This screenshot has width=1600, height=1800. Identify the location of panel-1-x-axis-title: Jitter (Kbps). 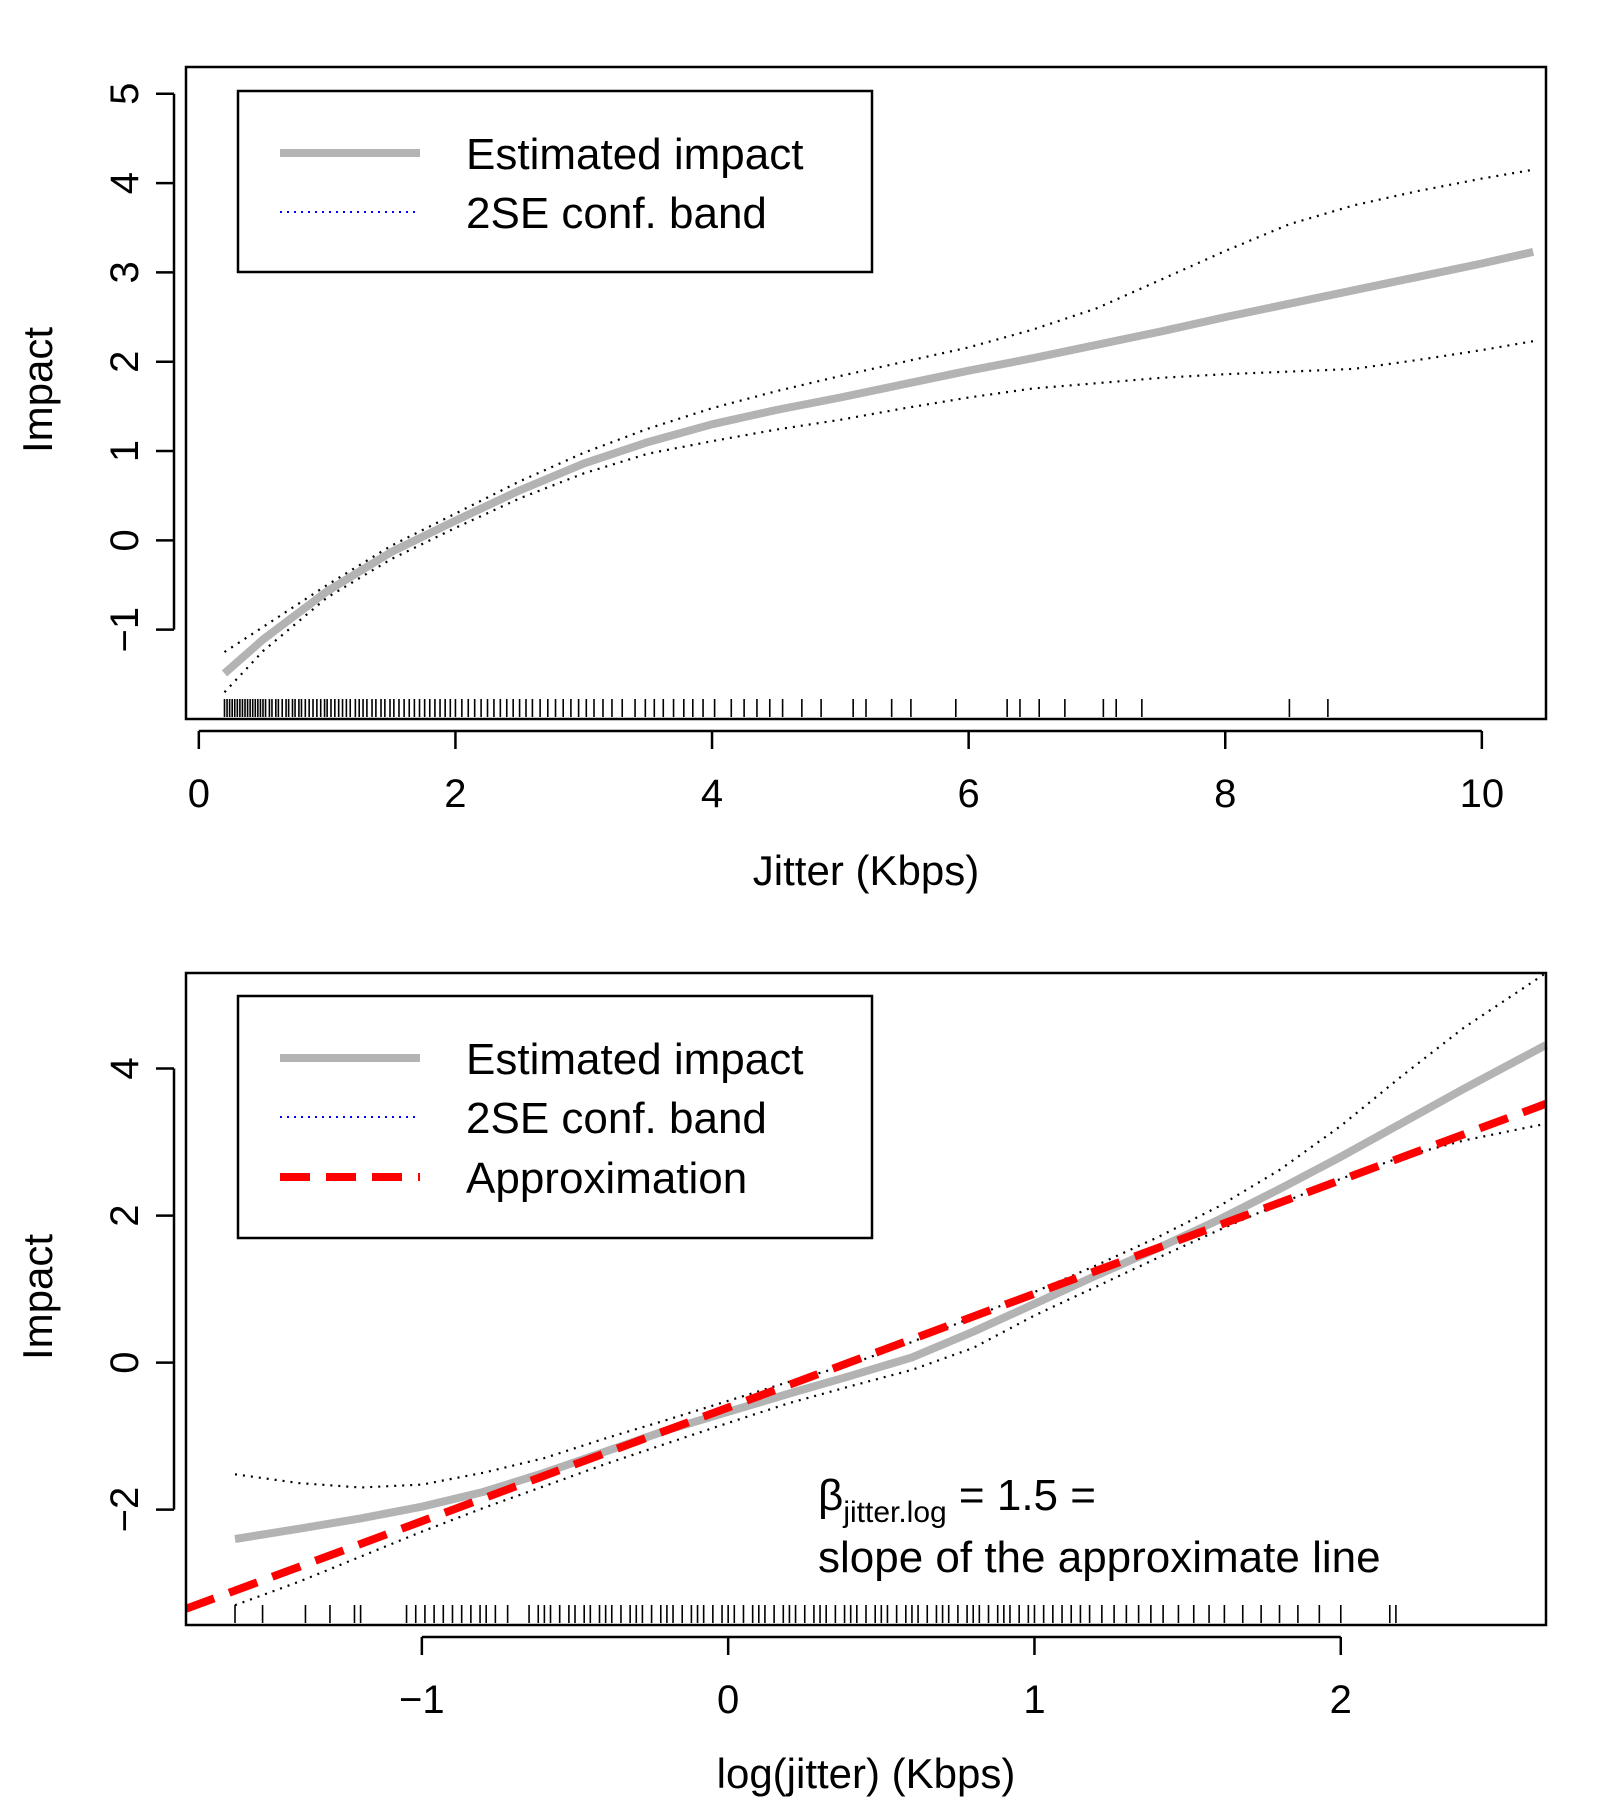
(866, 870).